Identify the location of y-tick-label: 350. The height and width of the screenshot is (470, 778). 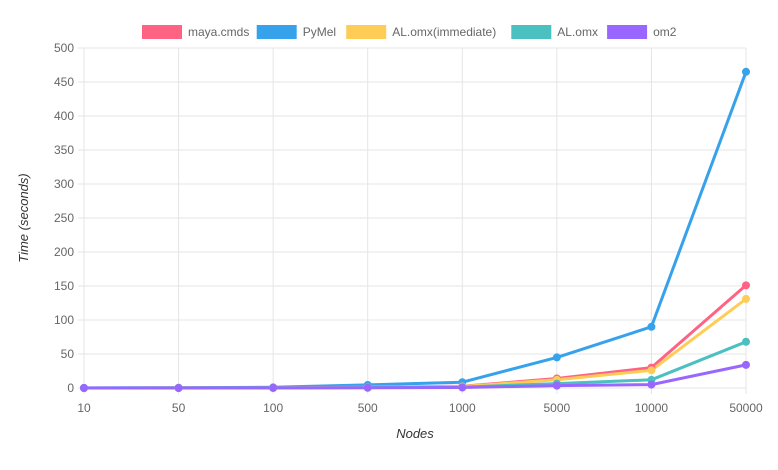
(64, 150).